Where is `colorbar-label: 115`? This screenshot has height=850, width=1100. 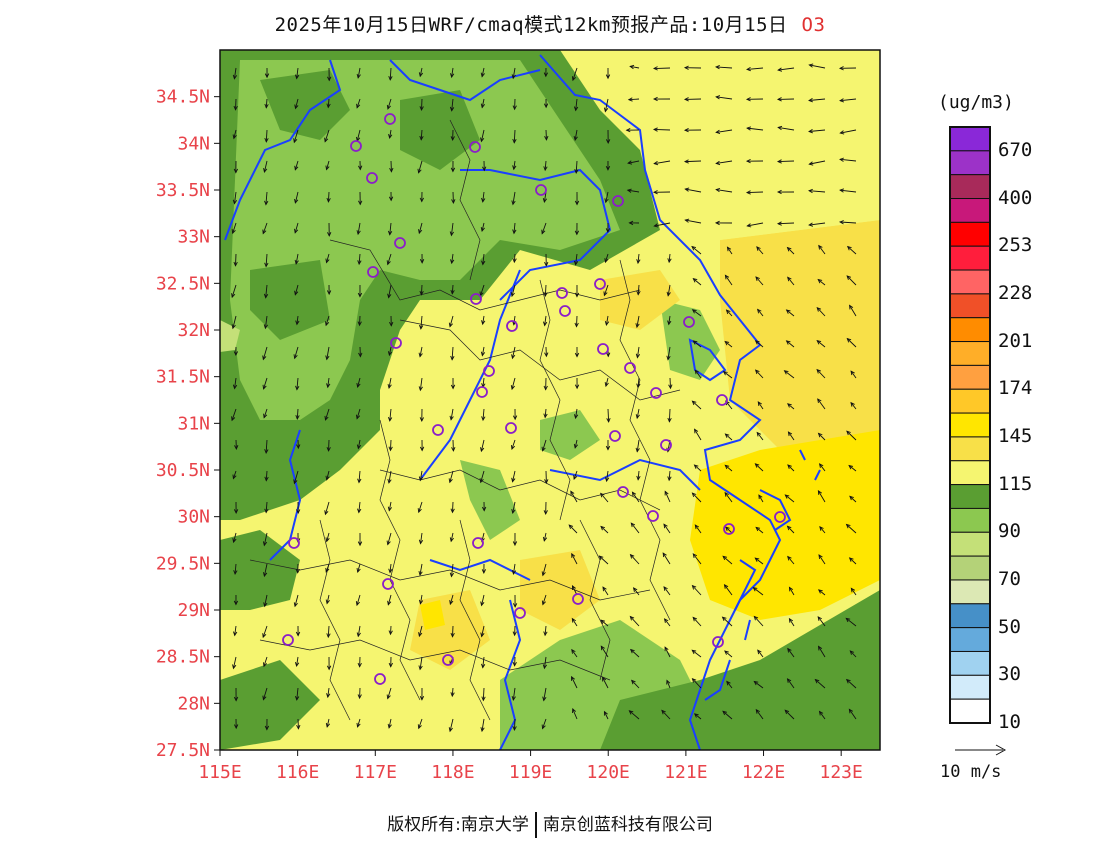
colorbar-label: 115 is located at coordinates (1015, 483).